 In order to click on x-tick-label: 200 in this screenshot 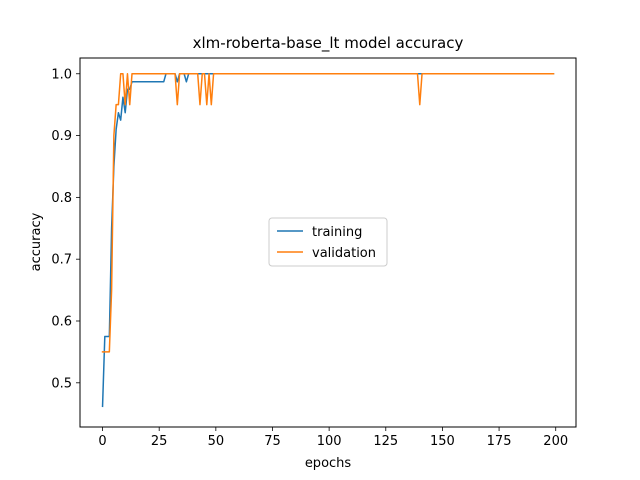, I will do `click(555, 441)`.